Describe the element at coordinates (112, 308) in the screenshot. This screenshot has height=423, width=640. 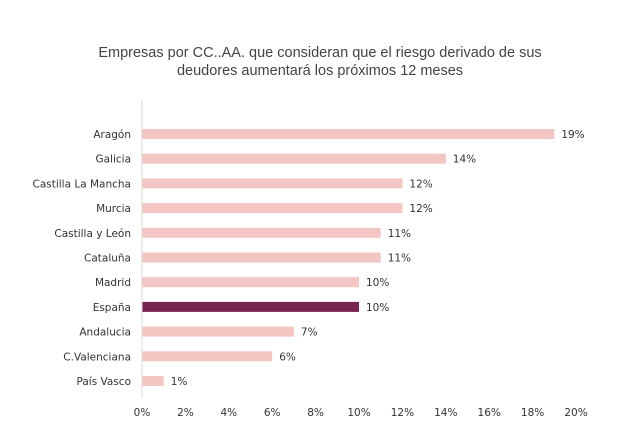
I see `category-label: España` at that location.